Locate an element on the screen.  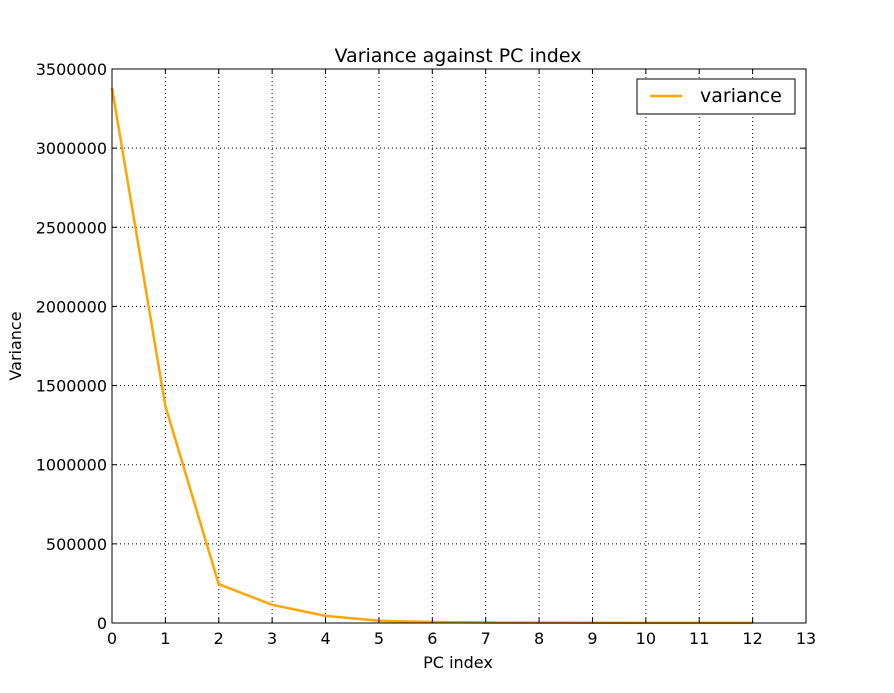
y-tick-label: 0 is located at coordinates (102, 623).